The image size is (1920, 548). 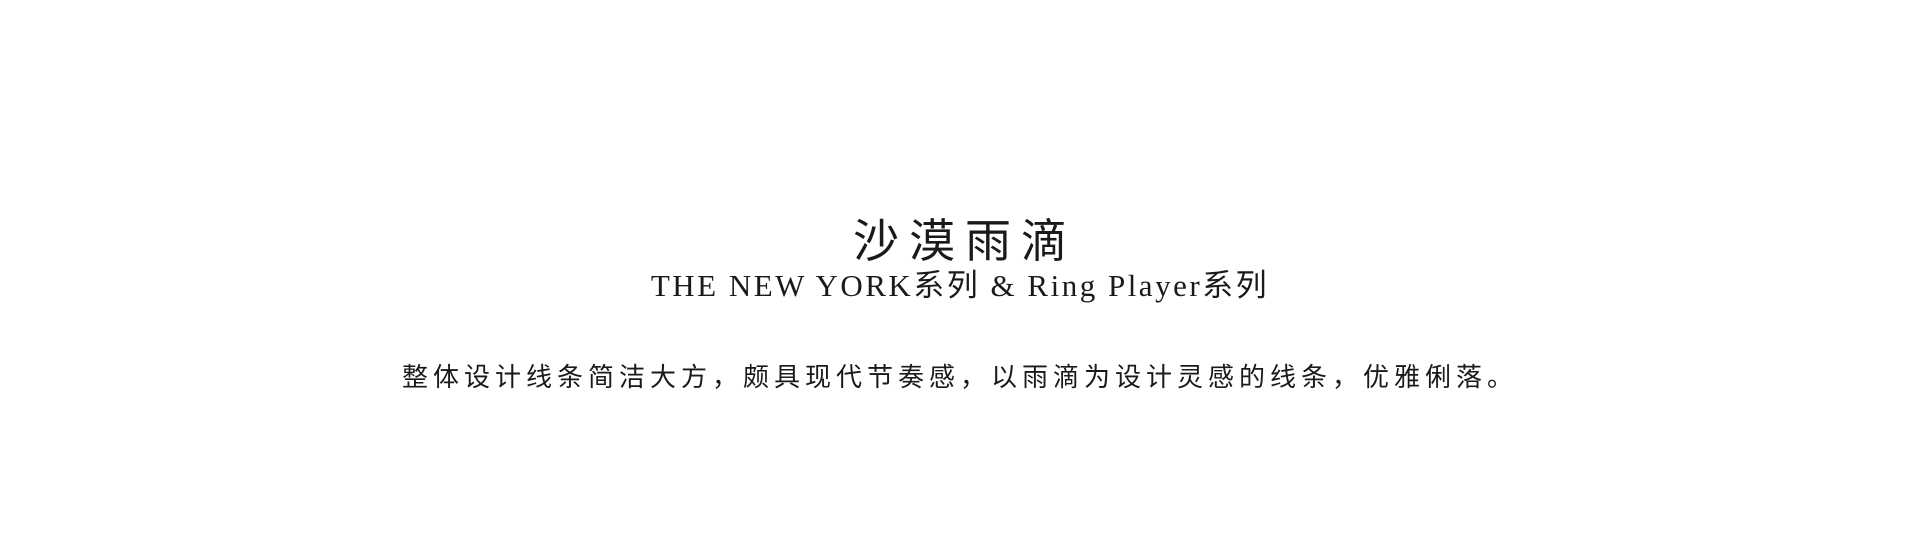 I want to click on collection-description: 整体设计线条简洁大方，颇具现代节奏感，以雨滴为设计灵感的线条，优雅俐落。, so click(x=959, y=378).